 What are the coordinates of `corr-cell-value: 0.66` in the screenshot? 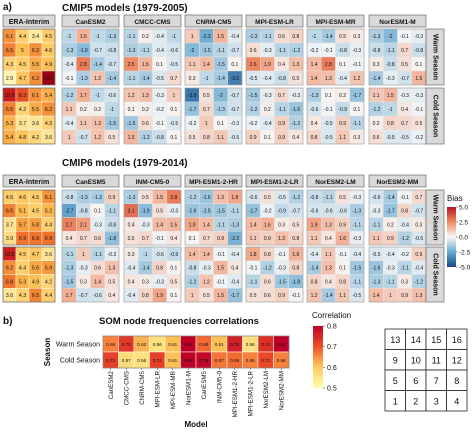 It's located at (110, 344).